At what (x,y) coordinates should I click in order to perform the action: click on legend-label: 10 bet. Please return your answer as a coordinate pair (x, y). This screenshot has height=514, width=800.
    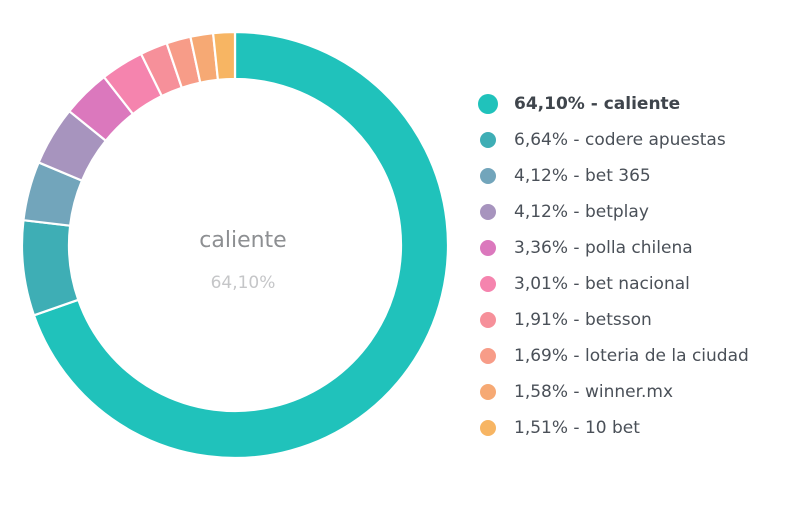
    Looking at the image, I should click on (612, 428).